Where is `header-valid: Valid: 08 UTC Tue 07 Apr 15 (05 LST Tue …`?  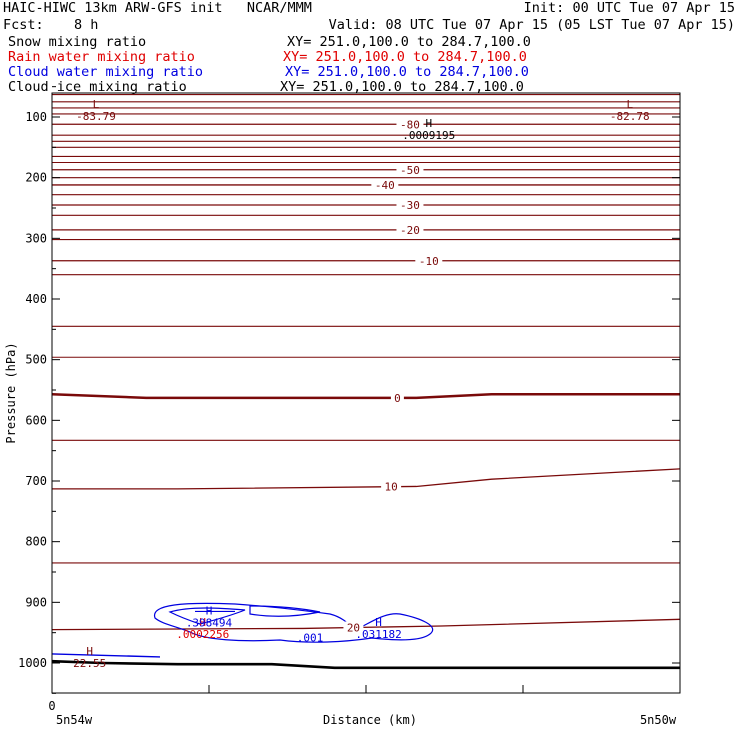 header-valid: Valid: 08 UTC Tue 07 Apr 15 (05 LST Tue … is located at coordinates (531, 25).